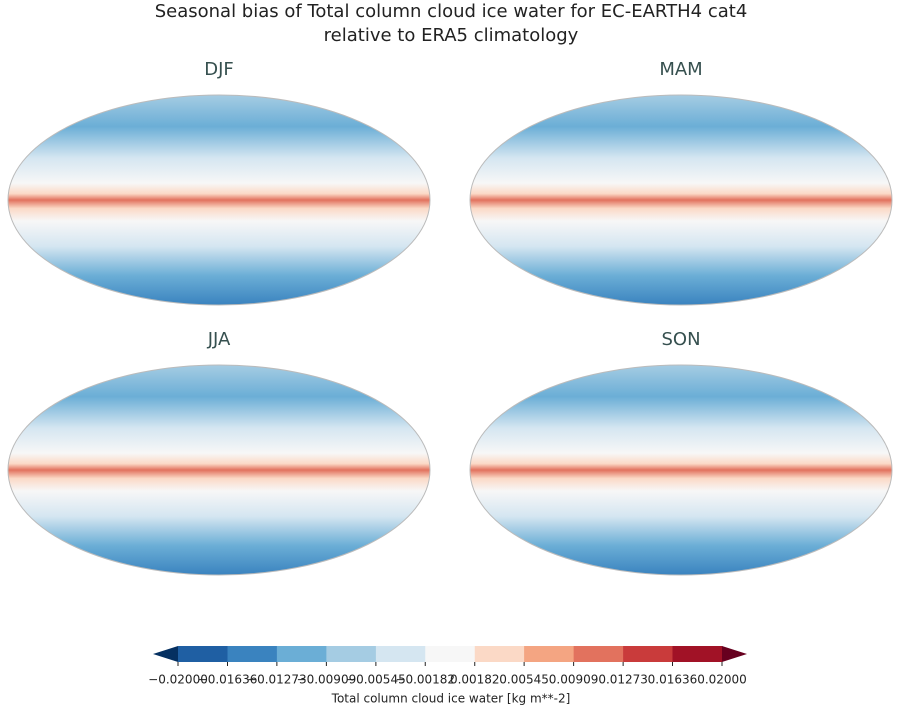 The width and height of the screenshot is (902, 707). What do you see at coordinates (228, 680) in the screenshot?
I see `tick-label: −0.01636` at bounding box center [228, 680].